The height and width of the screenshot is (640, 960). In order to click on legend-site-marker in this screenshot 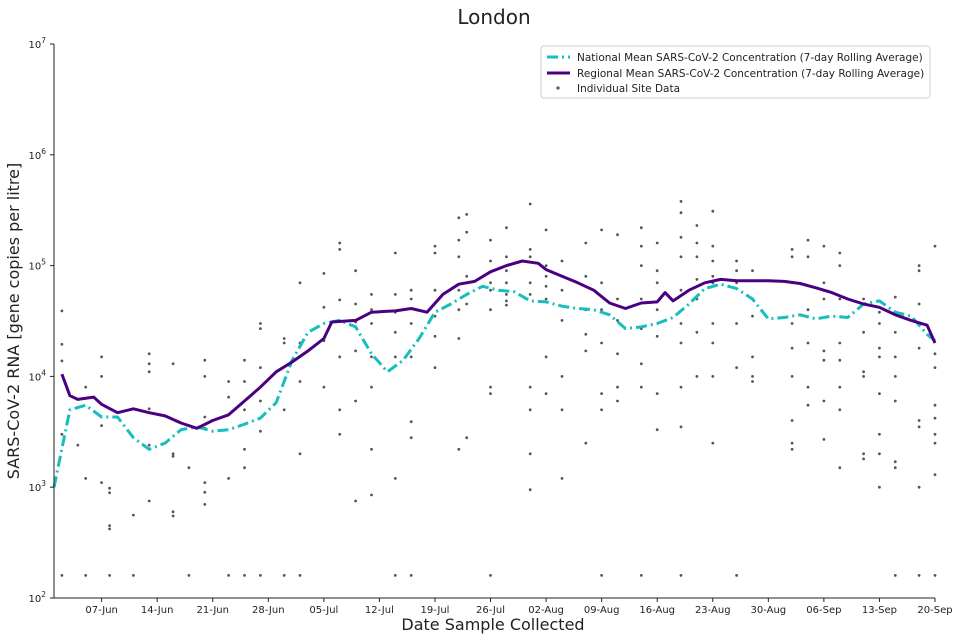, I will do `click(558, 88)`.